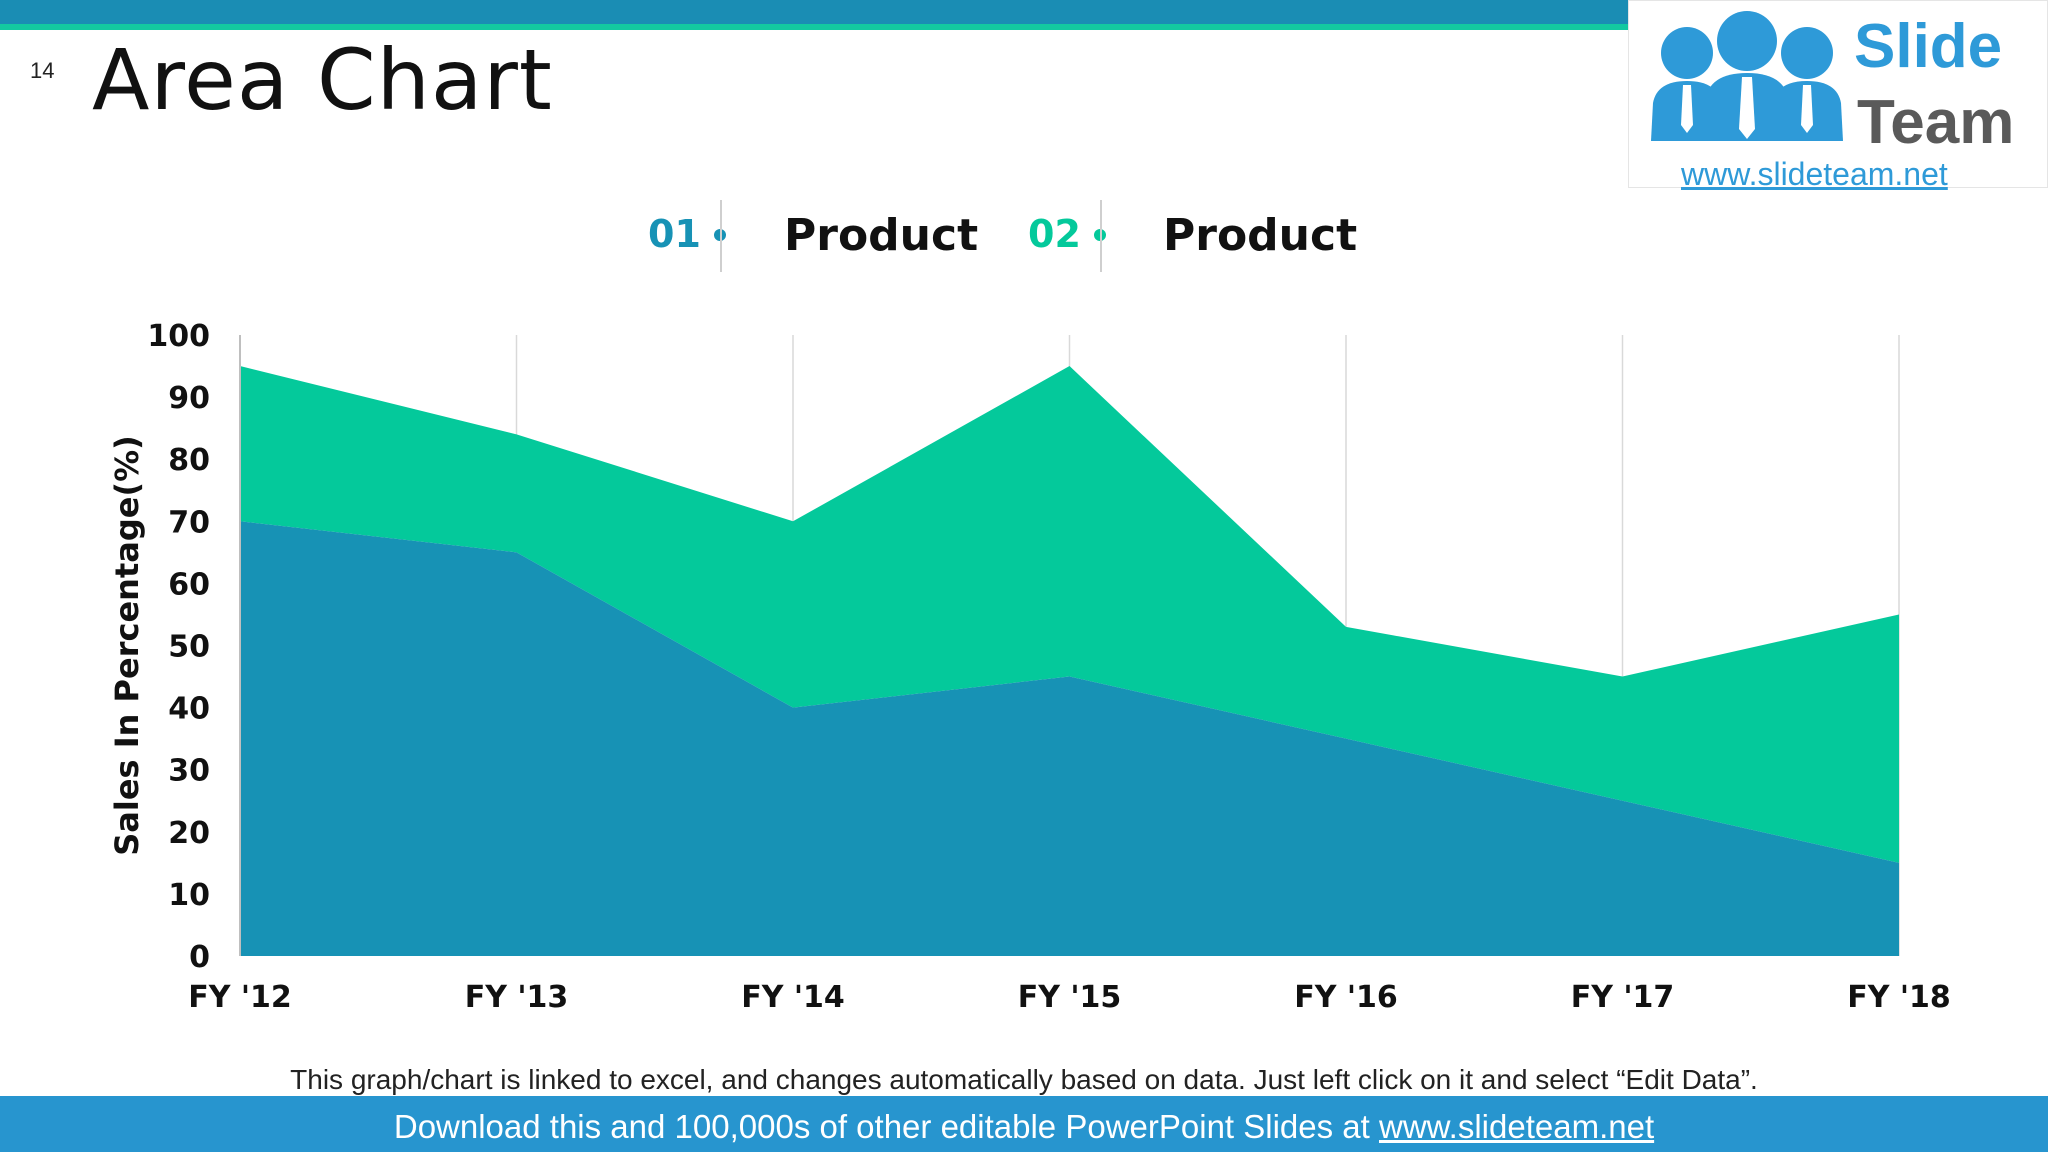  Describe the element at coordinates (674, 234) in the screenshot. I see `legend-number-1: 01` at that location.